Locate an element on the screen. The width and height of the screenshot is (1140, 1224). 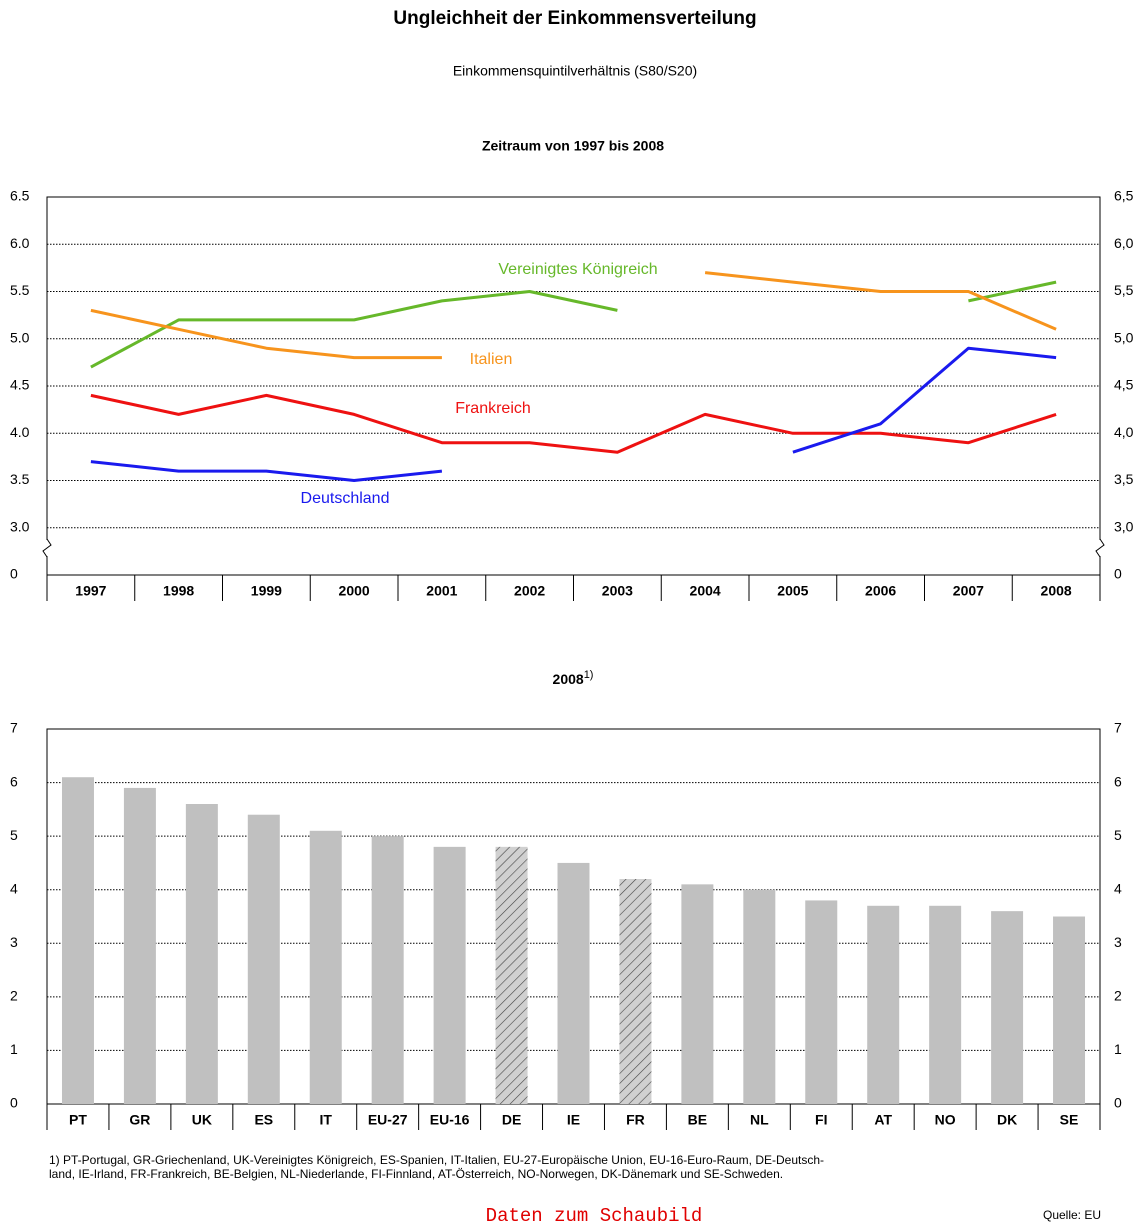
y2-tick-label: 4,5 is located at coordinates (1124, 385).